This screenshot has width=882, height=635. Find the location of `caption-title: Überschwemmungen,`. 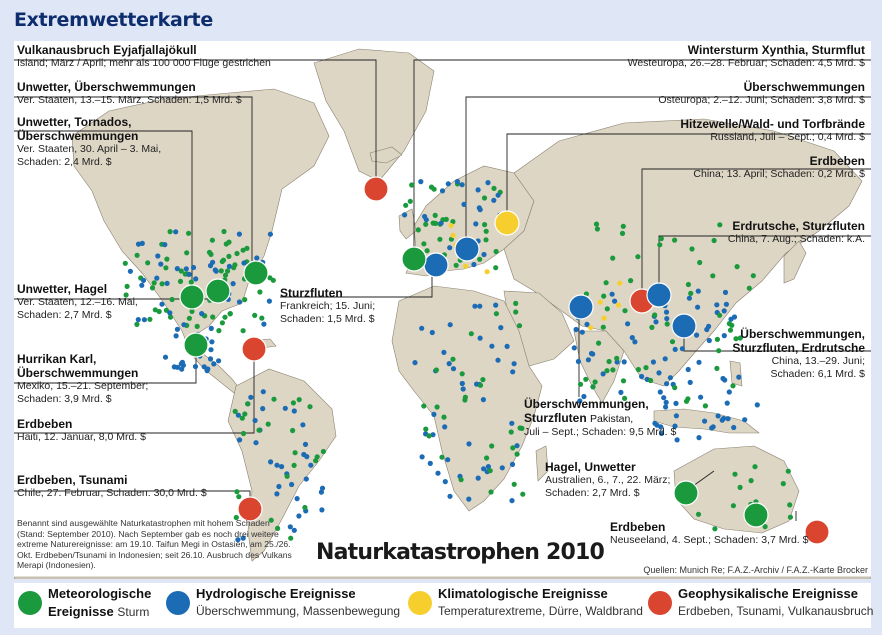

caption-title: Überschwemmungen, is located at coordinates (586, 404).